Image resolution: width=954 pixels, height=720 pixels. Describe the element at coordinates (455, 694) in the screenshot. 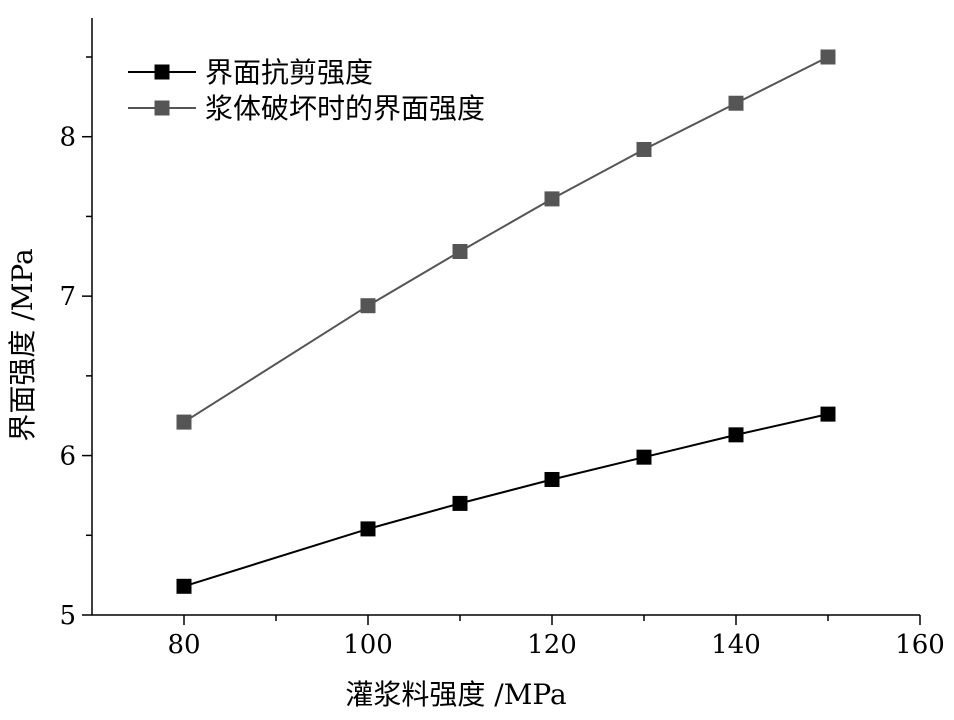

I see `x-axis-title: 灌浆料强度 /MPa` at that location.